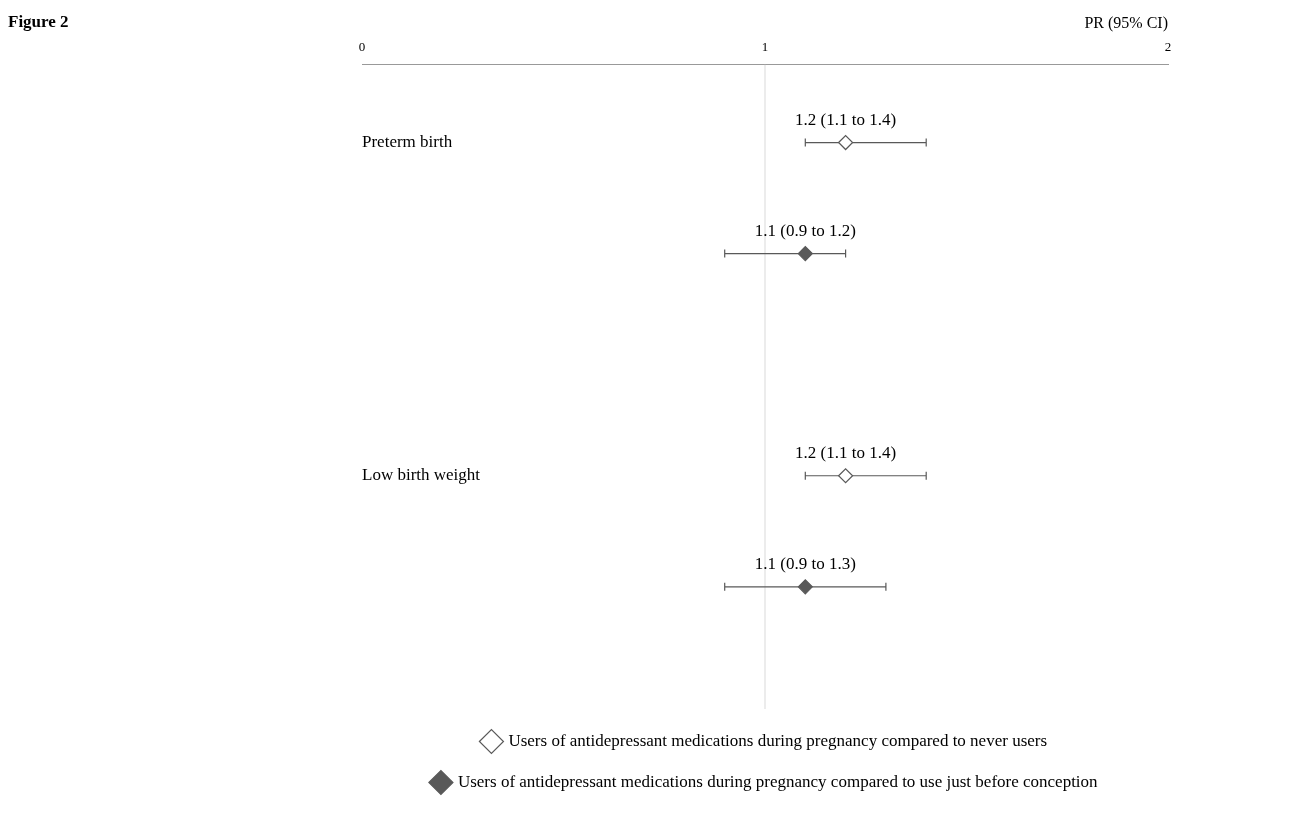 The image size is (1313, 831). I want to click on legend-label: Users of antidepressant medications during pregnancy compared to use just before conception, so click(778, 781).